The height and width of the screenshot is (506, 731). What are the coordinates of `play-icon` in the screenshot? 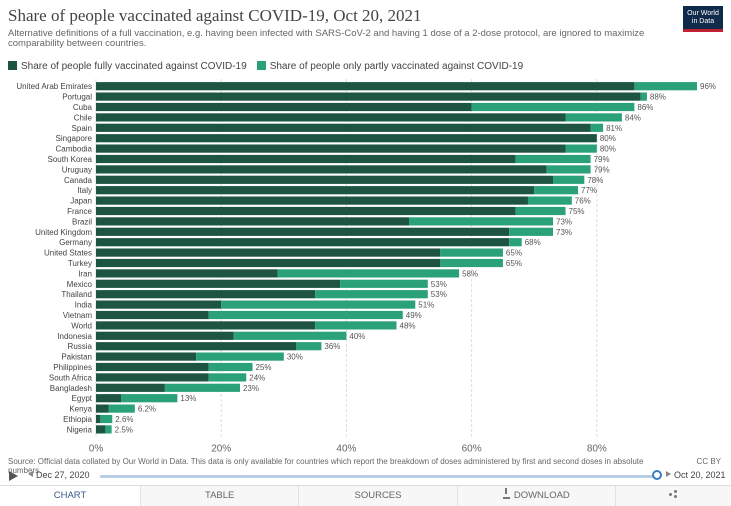 It's located at (13, 476).